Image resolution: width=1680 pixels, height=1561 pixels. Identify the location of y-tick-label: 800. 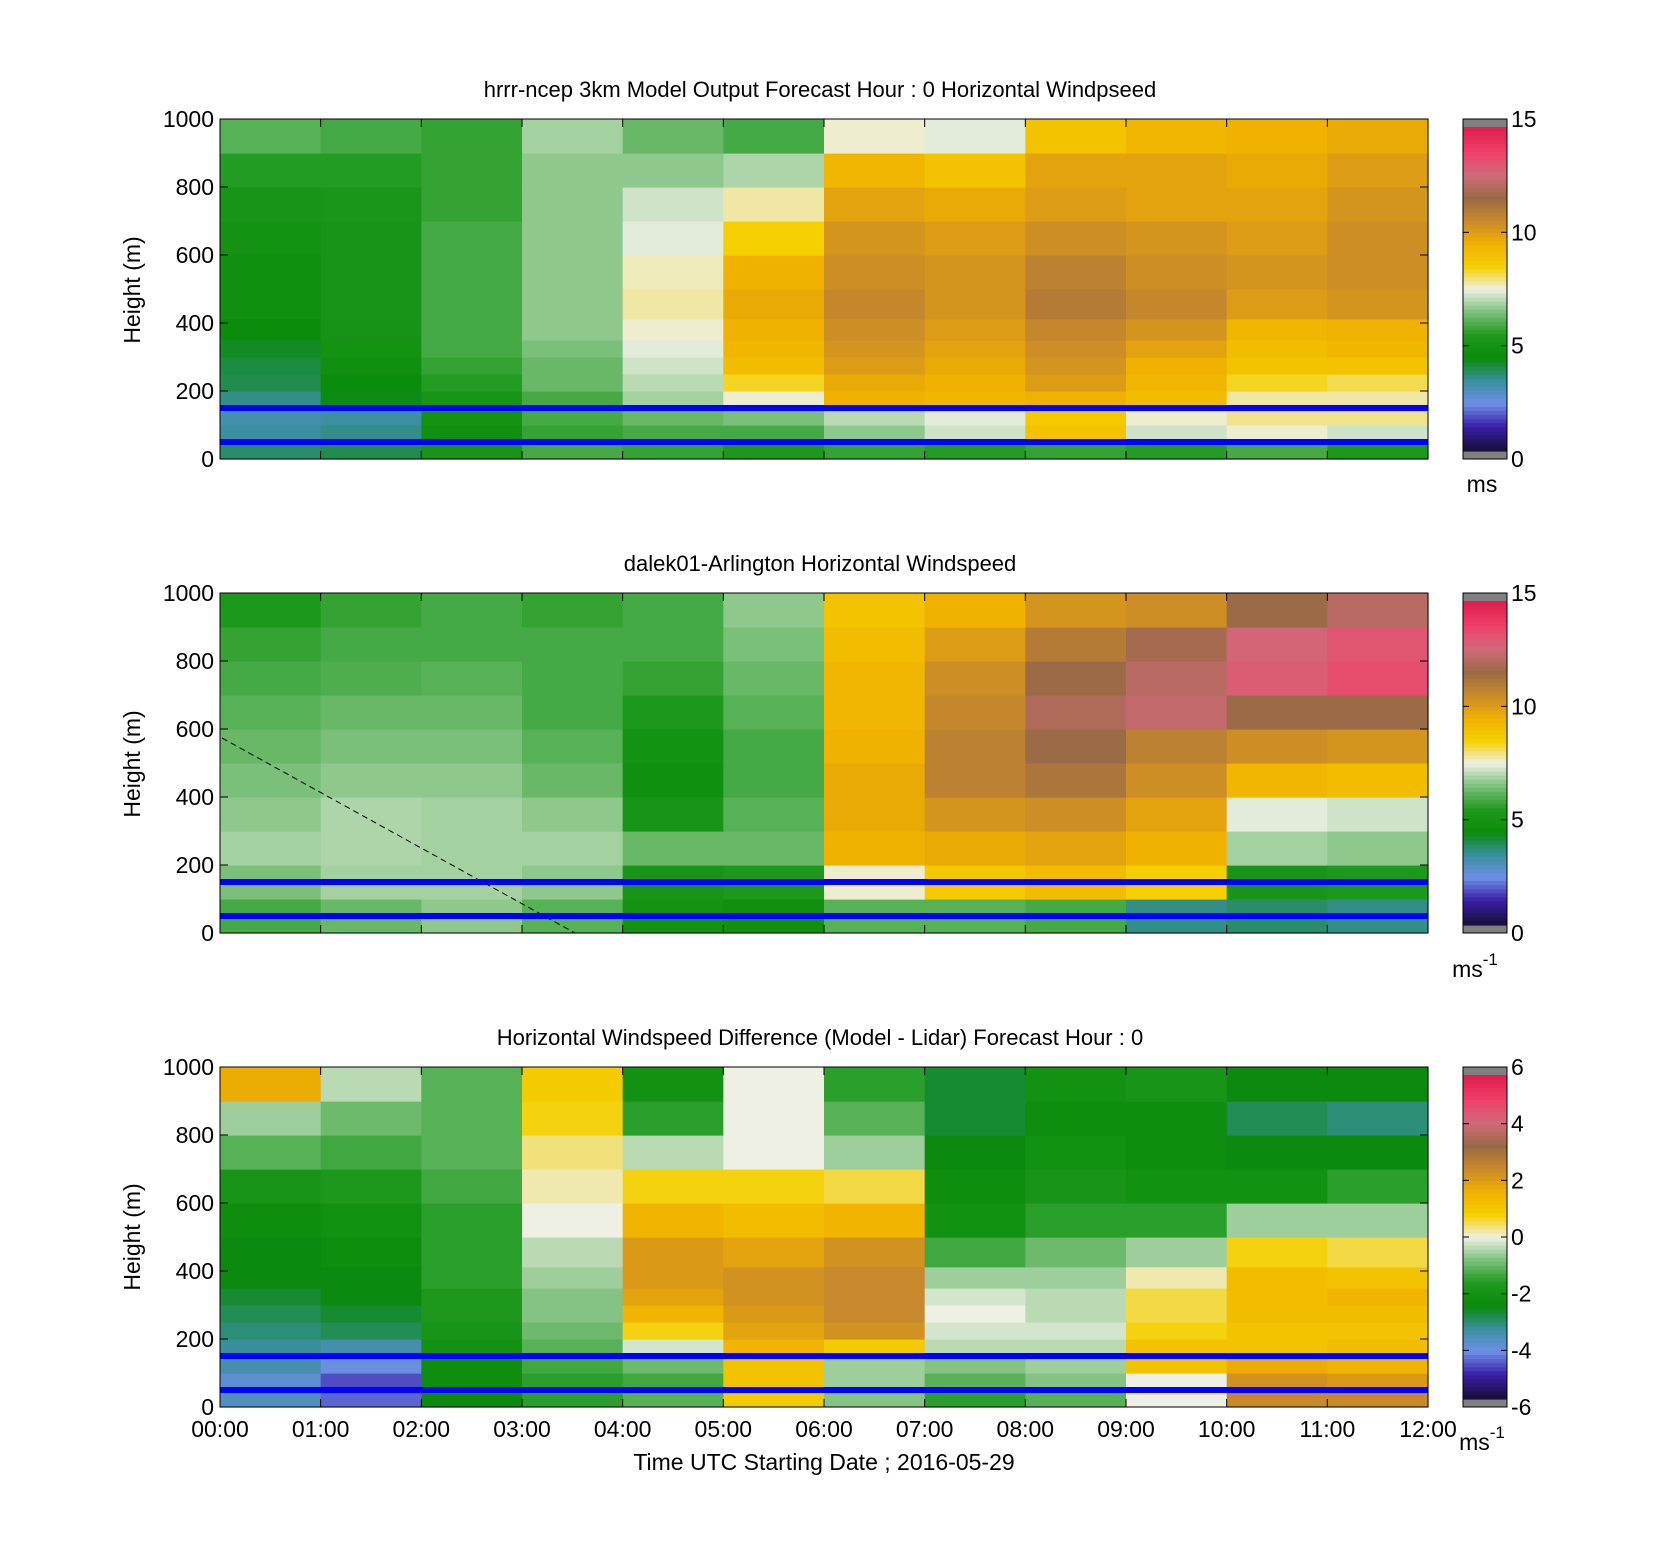
(195, 187).